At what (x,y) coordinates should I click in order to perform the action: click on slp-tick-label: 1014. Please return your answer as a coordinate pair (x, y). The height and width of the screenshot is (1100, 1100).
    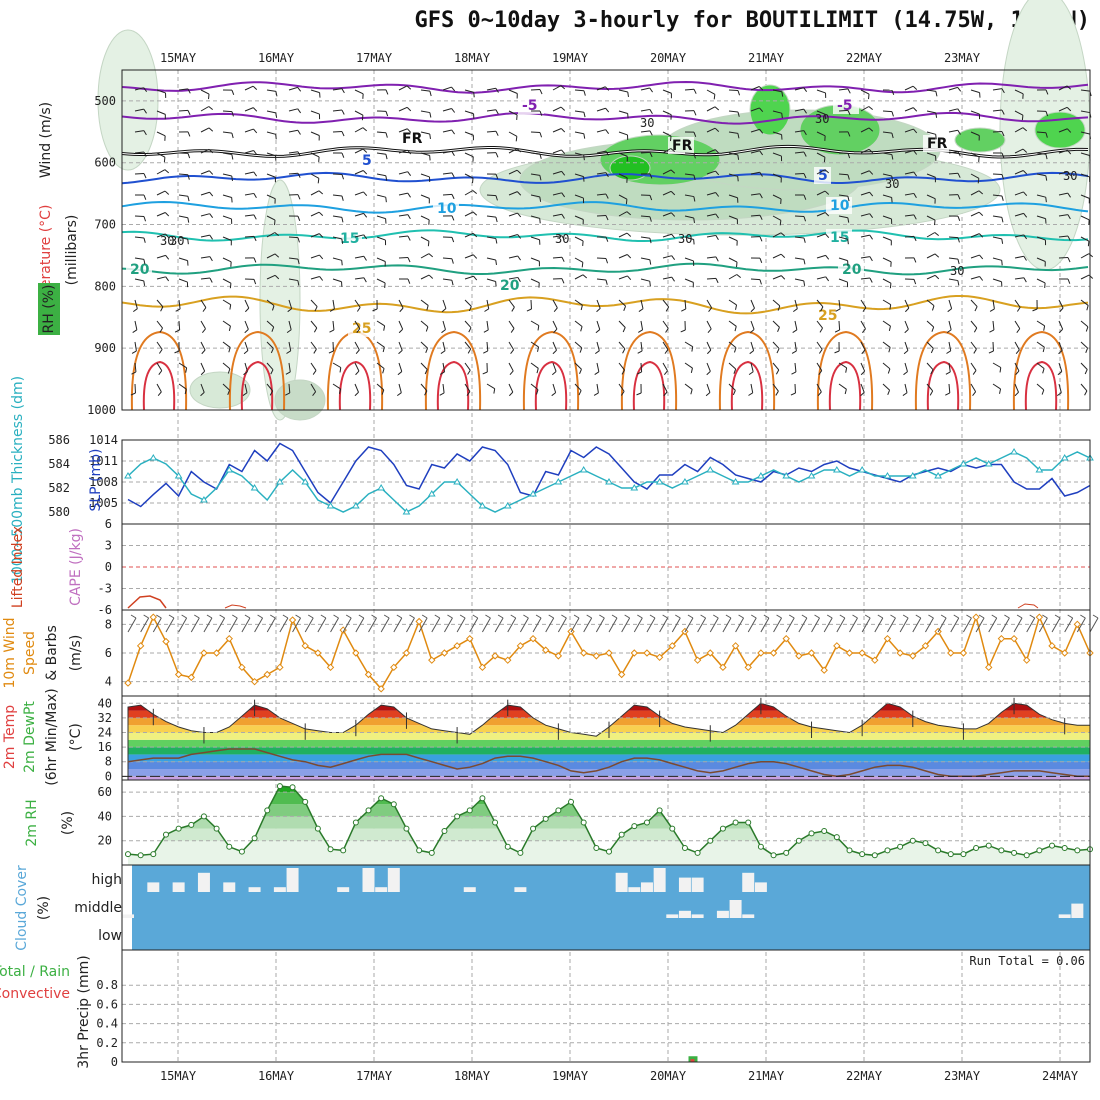
    Looking at the image, I should click on (103, 440).